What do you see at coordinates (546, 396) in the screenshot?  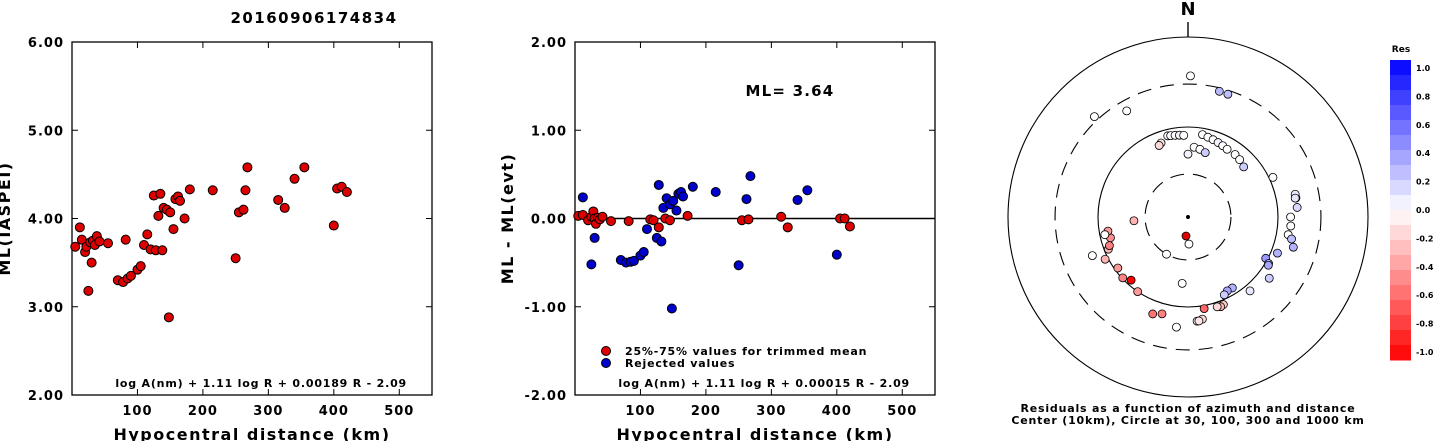 I see `y-tick-label: -2.00` at bounding box center [546, 396].